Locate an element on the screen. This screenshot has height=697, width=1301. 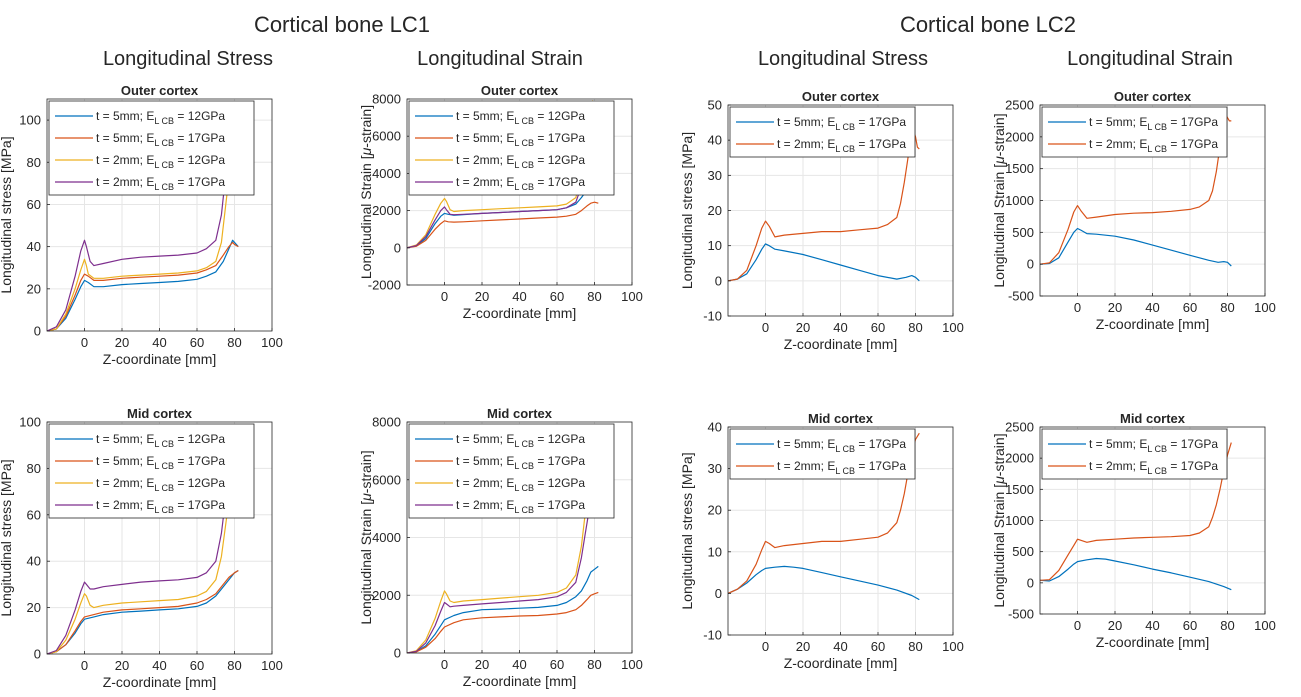
y-tick-label-0: -10 is located at coordinates (712, 316).